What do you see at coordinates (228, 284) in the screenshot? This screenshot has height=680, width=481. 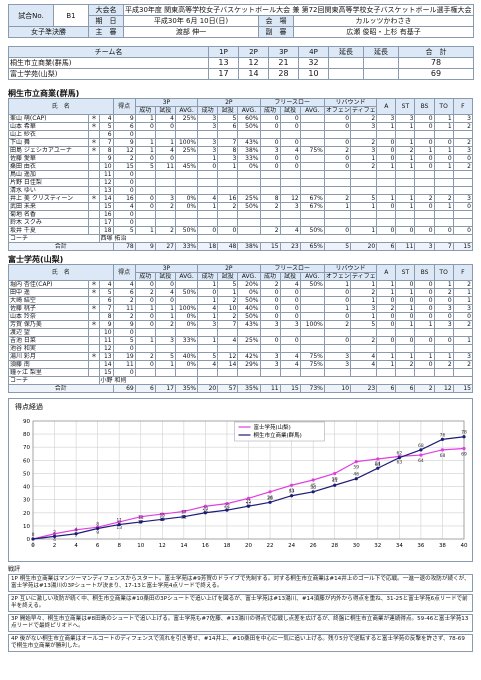 I see `cell: 5` at bounding box center [228, 284].